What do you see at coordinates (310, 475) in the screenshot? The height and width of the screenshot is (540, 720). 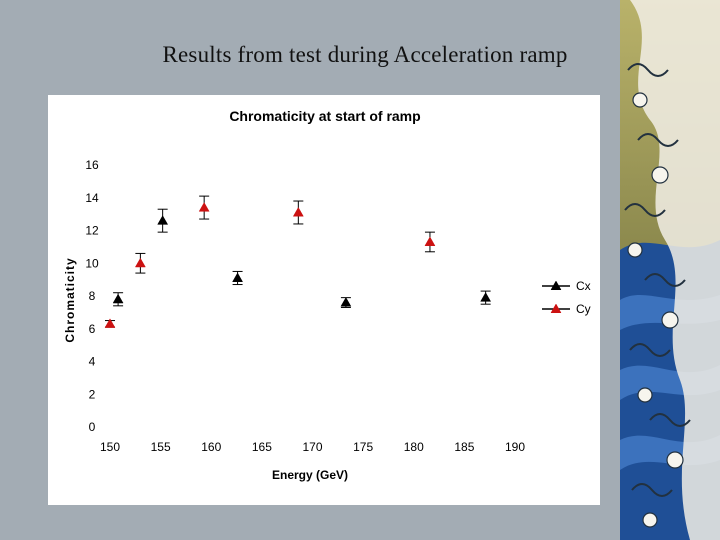 I see `x-axis-label: Energy (GeV)` at bounding box center [310, 475].